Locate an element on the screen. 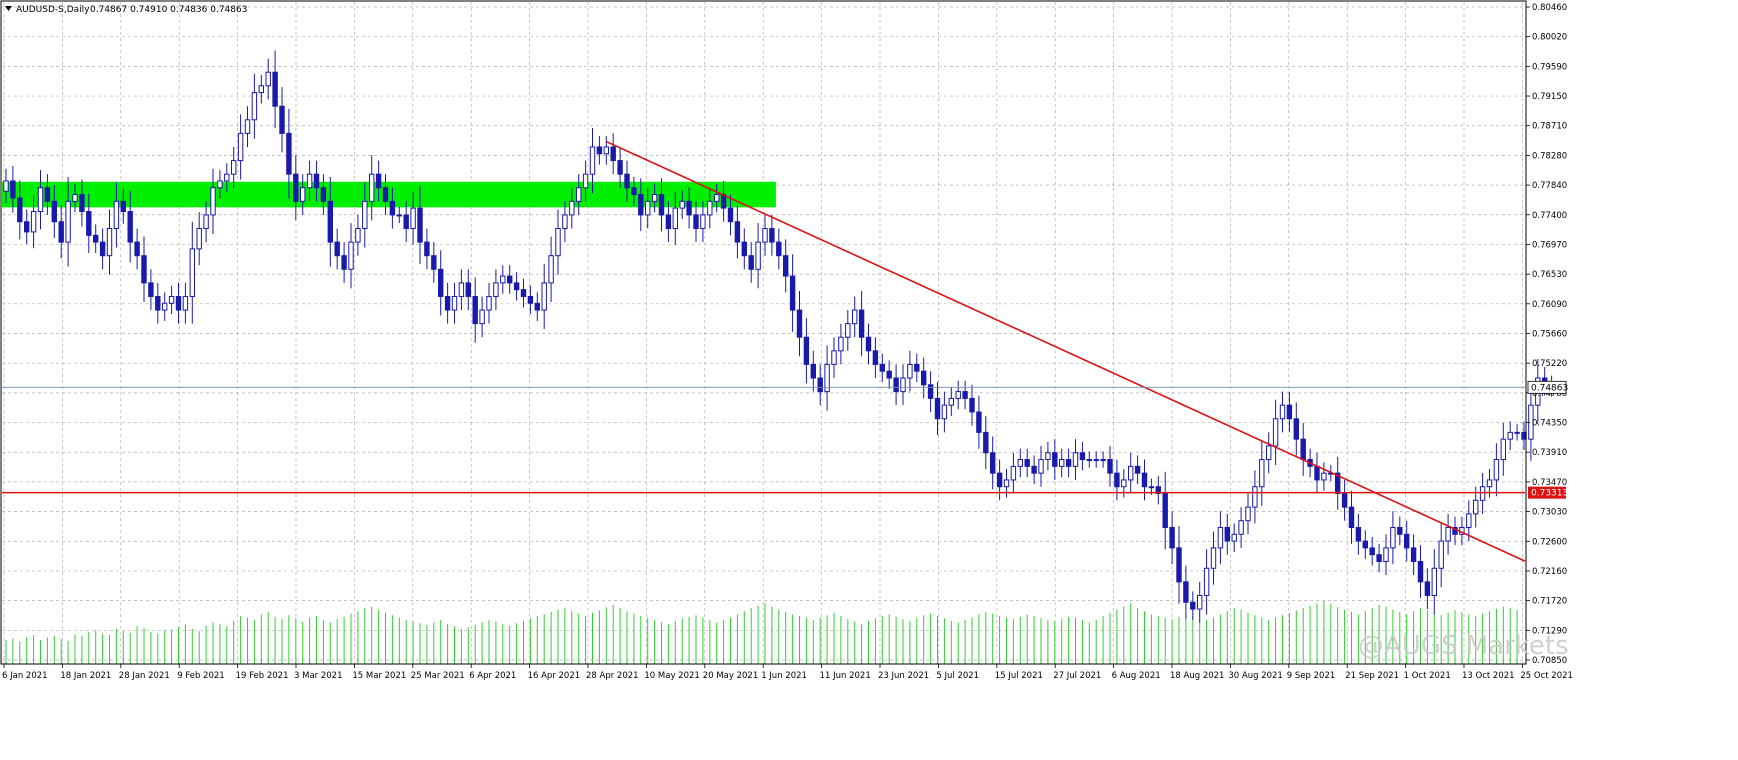 Image resolution: width=1738 pixels, height=760 pixels. symbol-label: AUDUSD-S,Daily is located at coordinates (53, 10).